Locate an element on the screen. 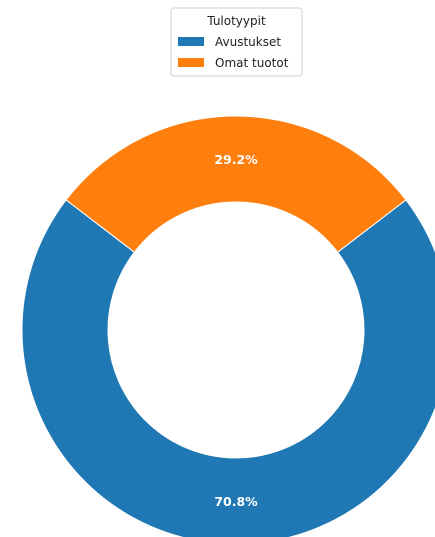  legend-label-avustukset: Avustukset is located at coordinates (248, 42).